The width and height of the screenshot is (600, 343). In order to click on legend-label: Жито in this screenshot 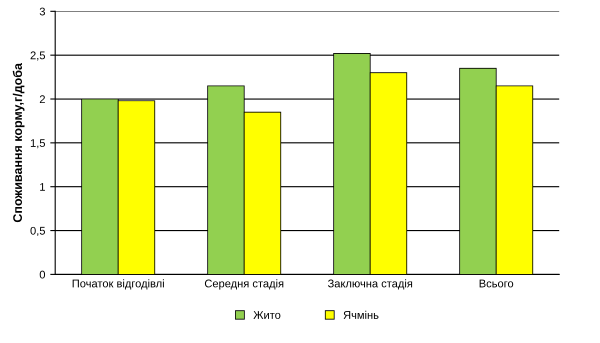, I will do `click(266, 315)`.